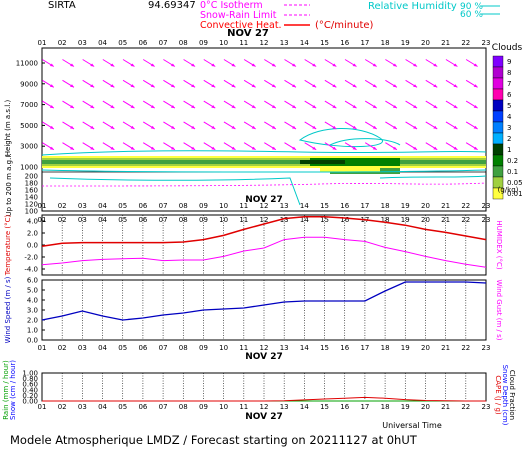  Describe the element at coordinates (30, 374) in the screenshot. I see `precip-tick-label: 1.00` at that location.